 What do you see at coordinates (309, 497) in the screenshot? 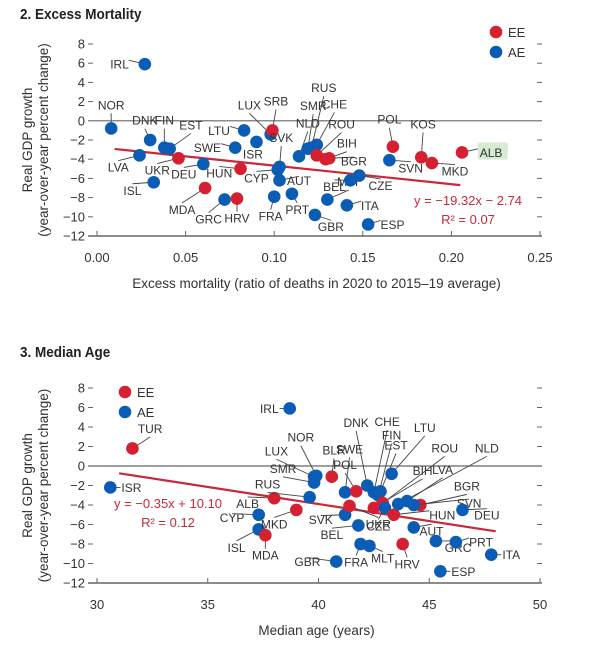
I see `data-point-rus` at bounding box center [309, 497].